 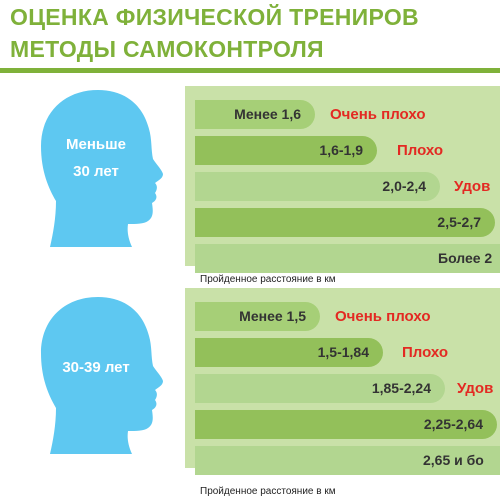 I want to click on title-line-2: МЕТОДЫ САМОКОНТРОЛЯ, so click(x=167, y=49).